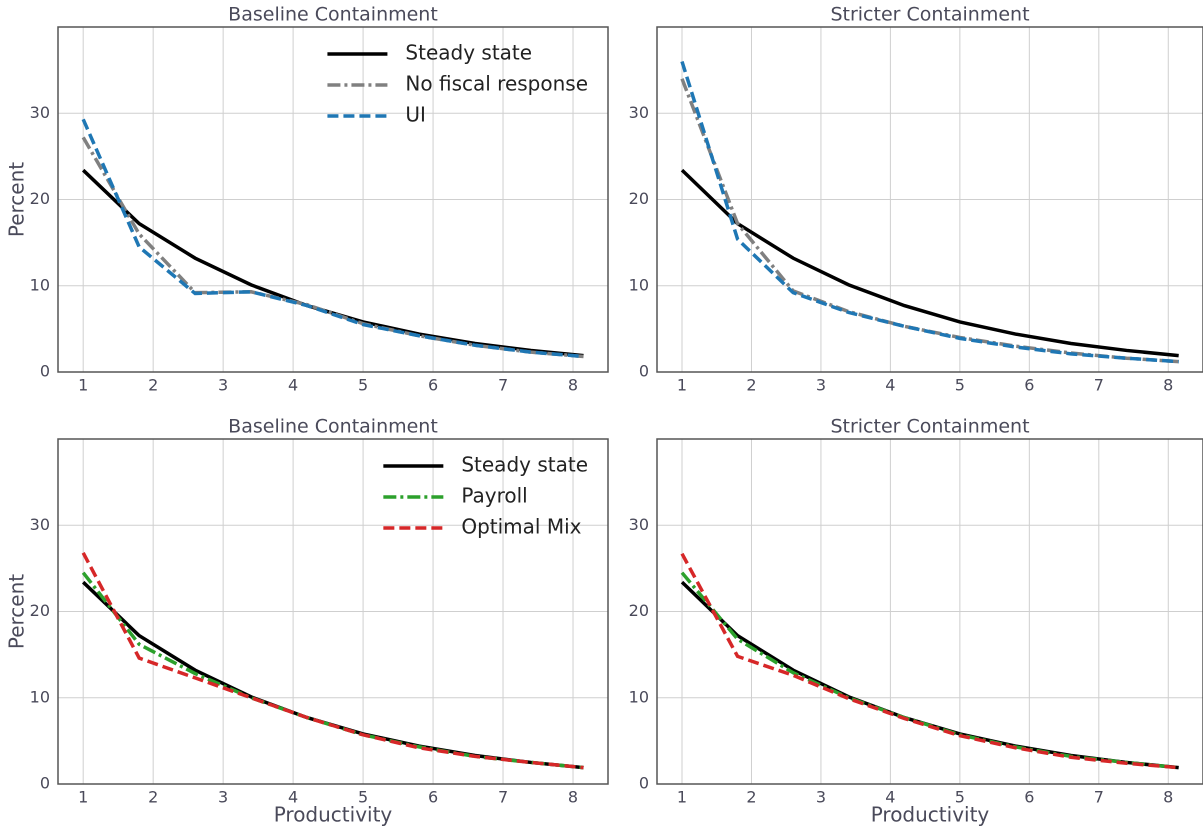 The height and width of the screenshot is (832, 1203). I want to click on legend: Steady state Payroll Optimal Mix, so click(485, 496).